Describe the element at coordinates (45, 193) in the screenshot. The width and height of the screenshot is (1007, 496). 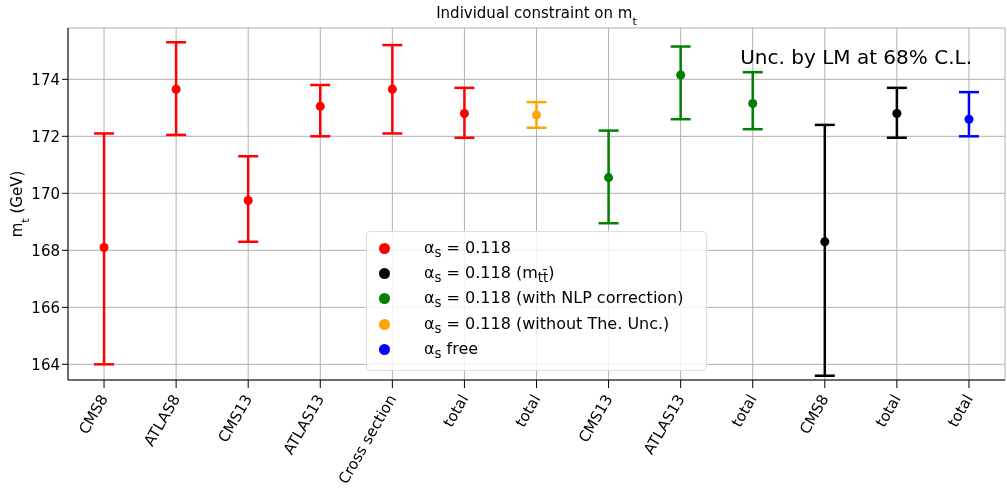
I see `y-tick-label: 170` at that location.